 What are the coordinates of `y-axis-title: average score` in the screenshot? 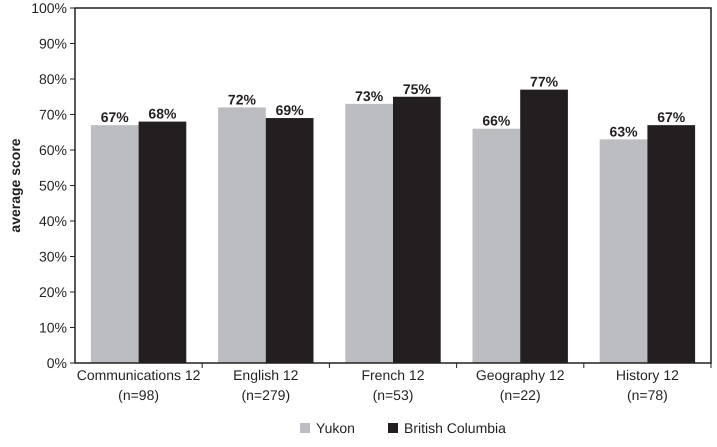 It's located at (15, 185).